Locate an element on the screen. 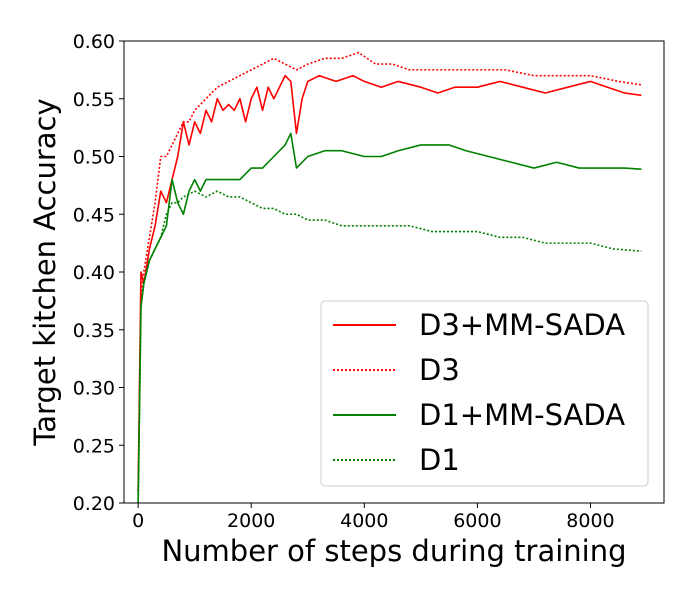 Image resolution: width=700 pixels, height=605 pixels. x-axis-label: Number of steps during training is located at coordinates (393, 551).